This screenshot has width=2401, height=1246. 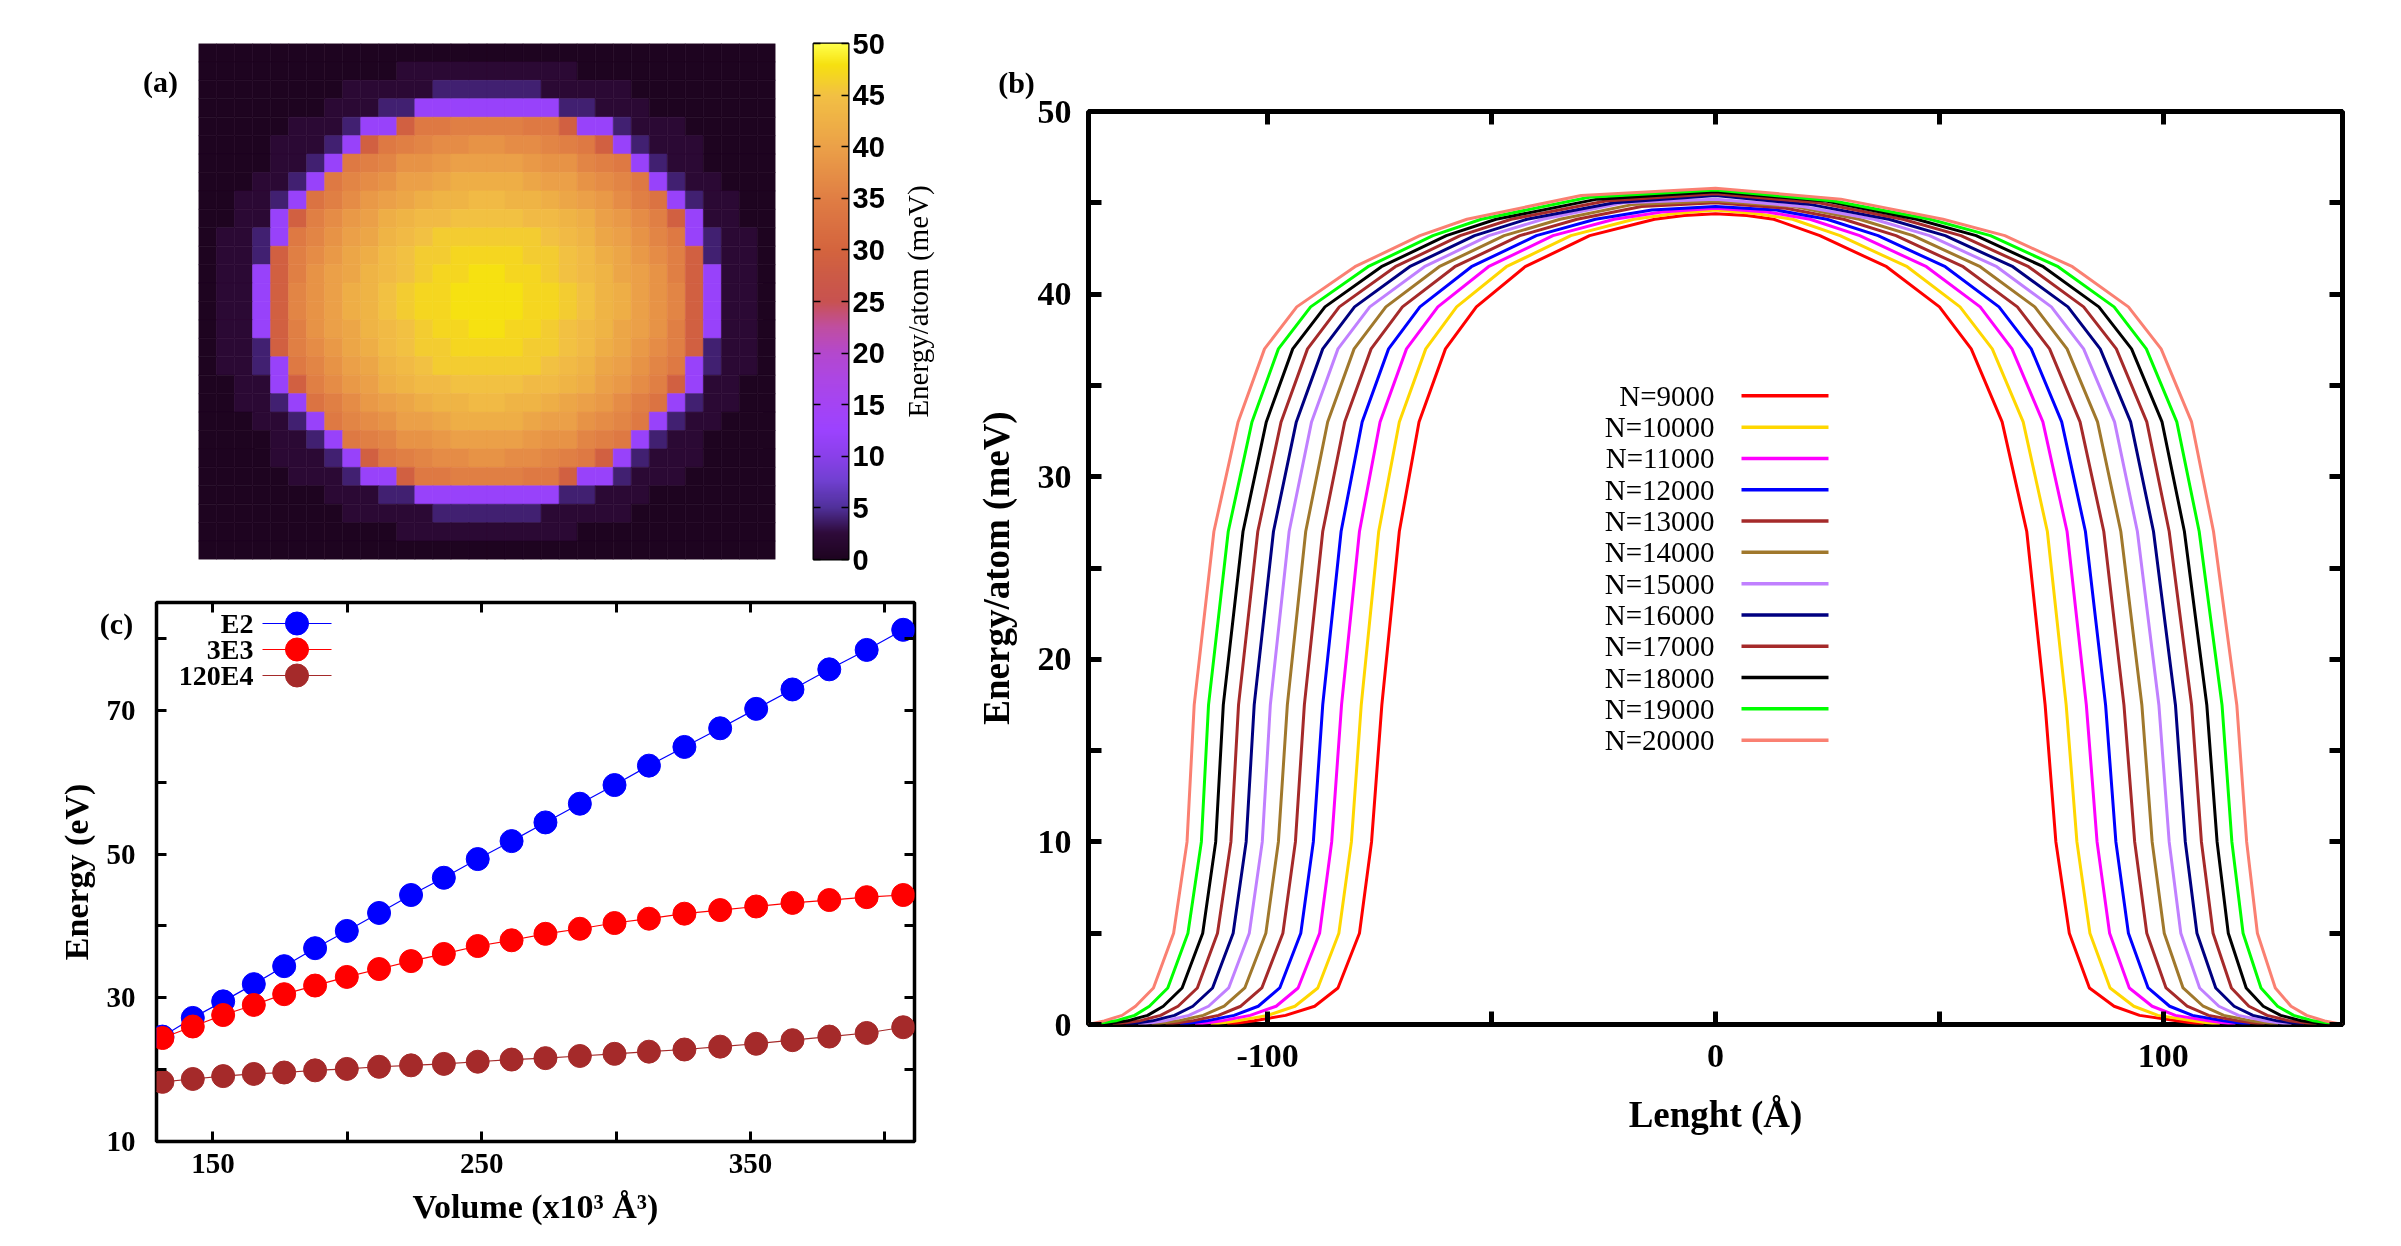 I want to click on x-tick-label: 250, so click(x=481, y=1162).